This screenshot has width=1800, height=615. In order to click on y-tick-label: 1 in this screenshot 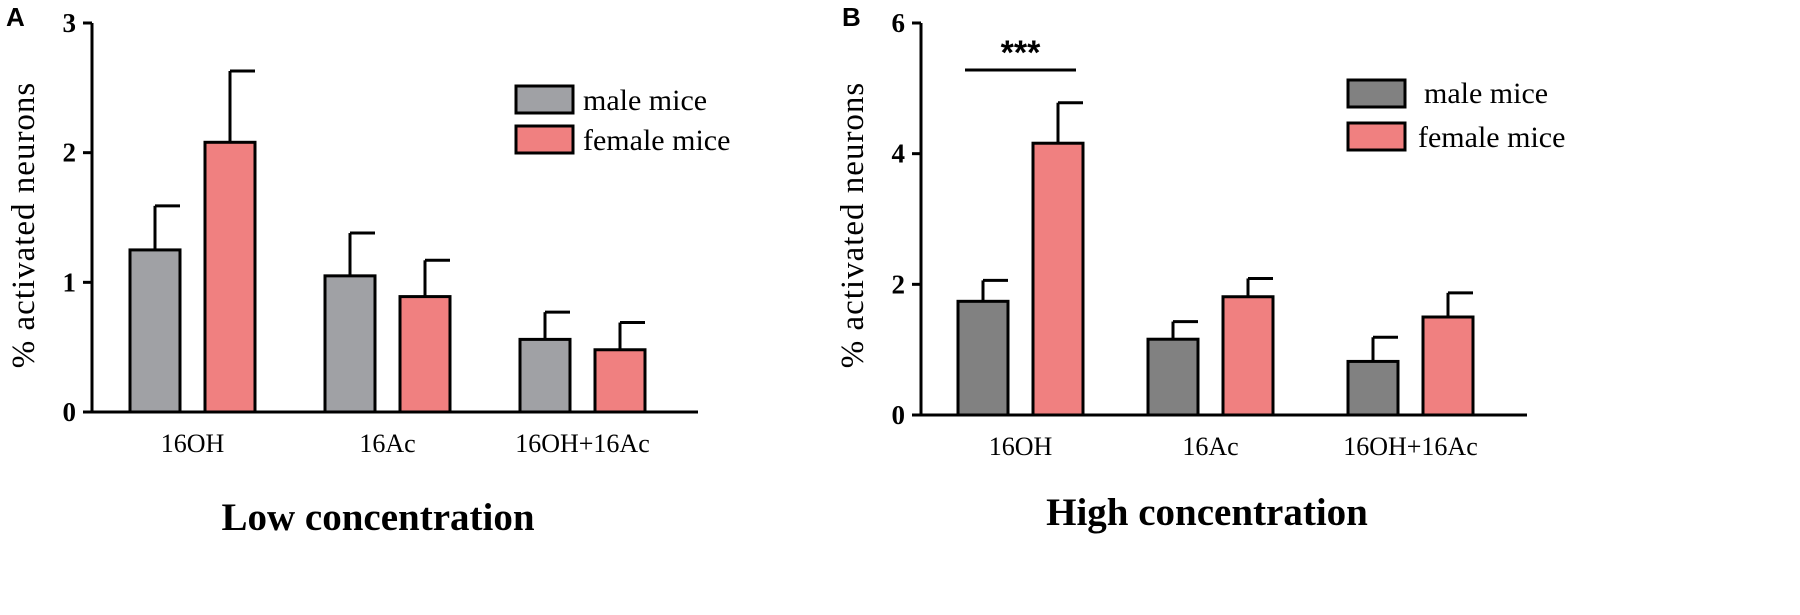, I will do `click(70, 282)`.